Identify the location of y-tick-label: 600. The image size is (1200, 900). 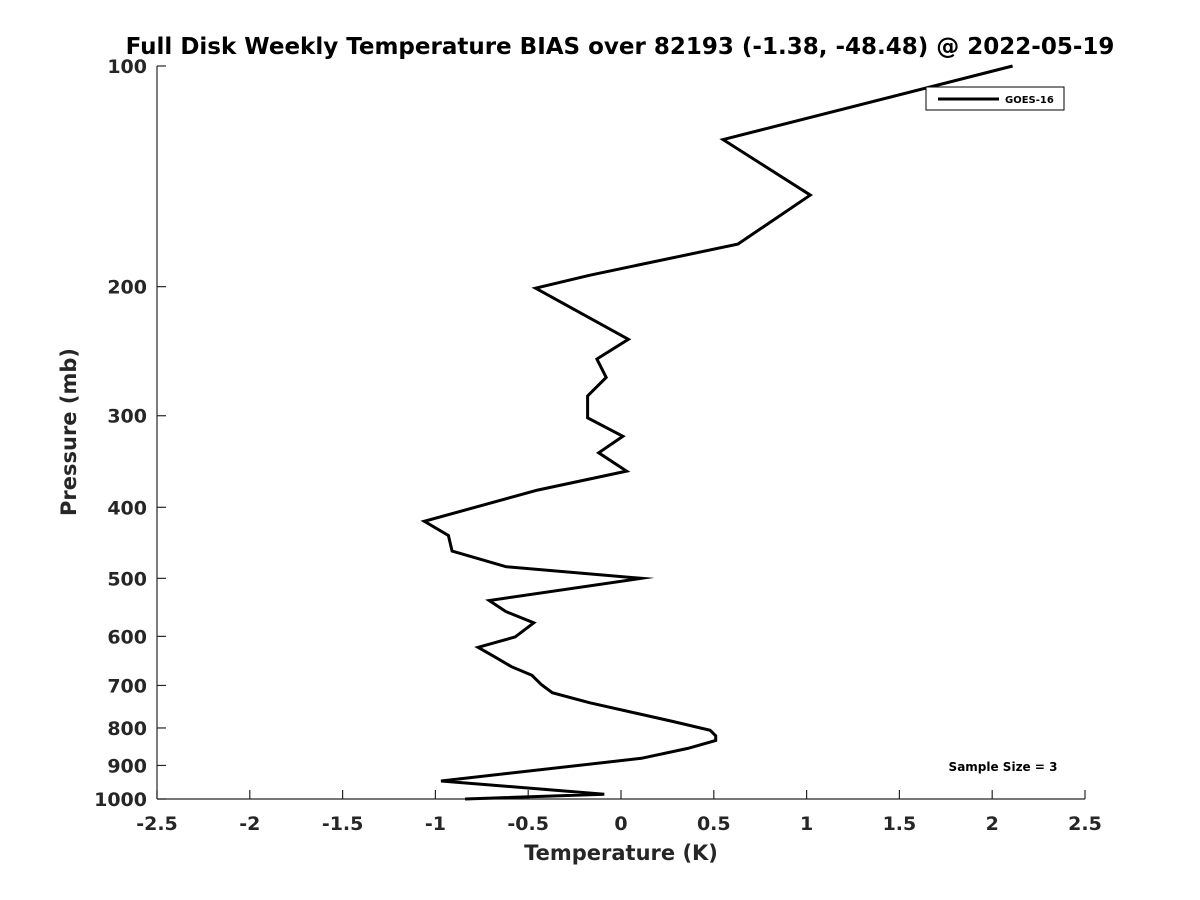
(127, 637).